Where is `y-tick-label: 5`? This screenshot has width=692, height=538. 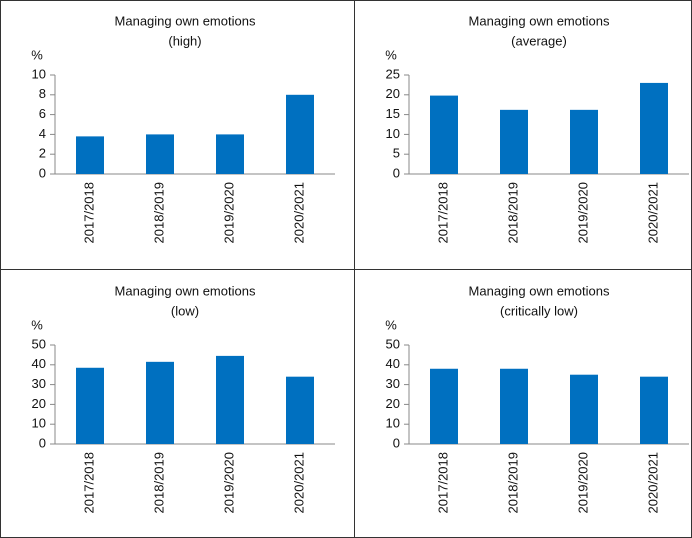 y-tick-label: 5 is located at coordinates (396, 153).